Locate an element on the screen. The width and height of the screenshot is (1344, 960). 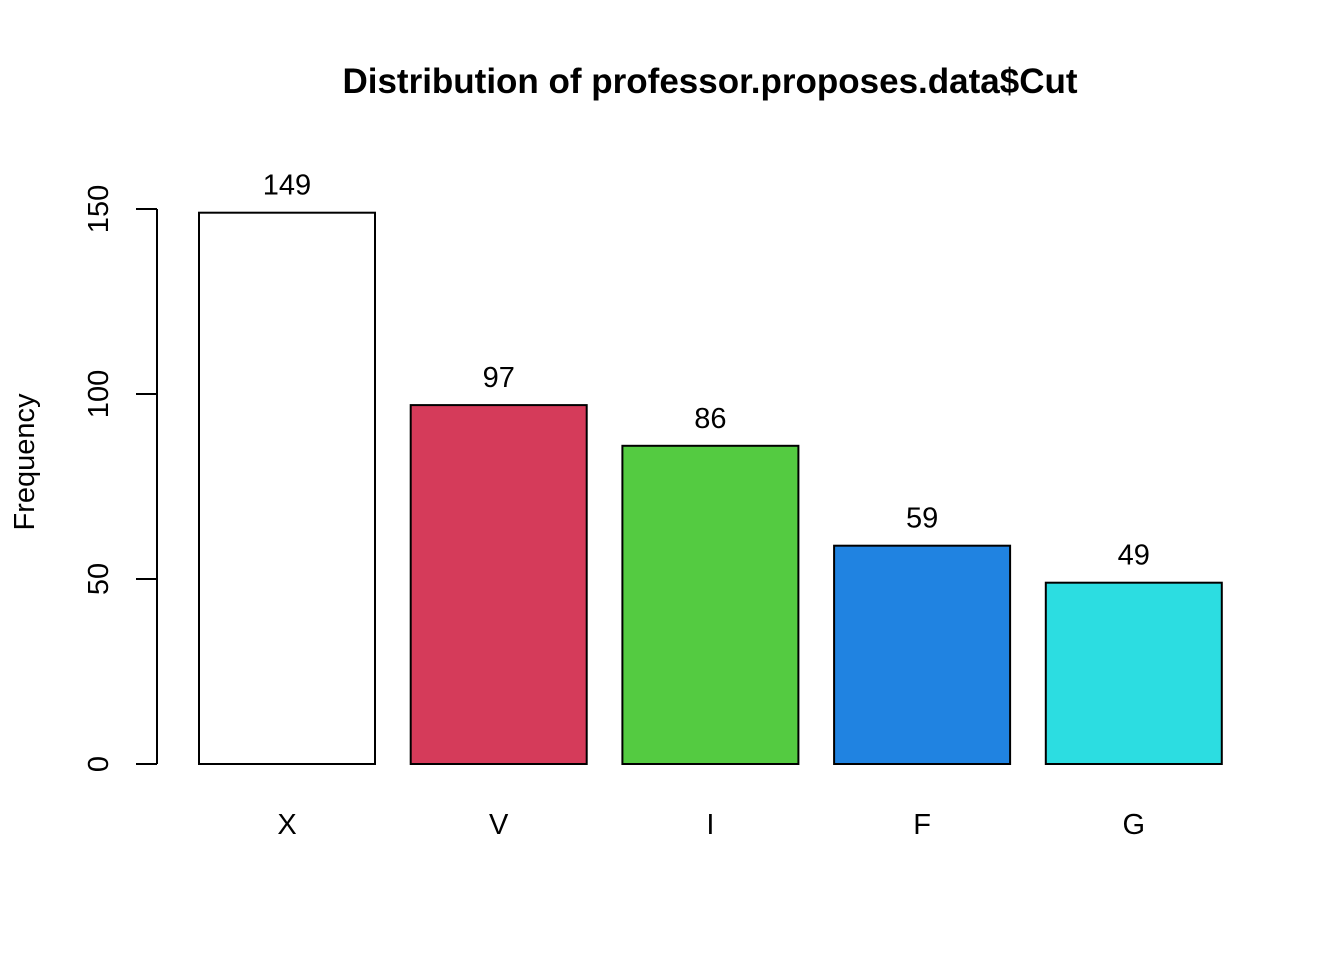
x-tick-label: F is located at coordinates (922, 825).